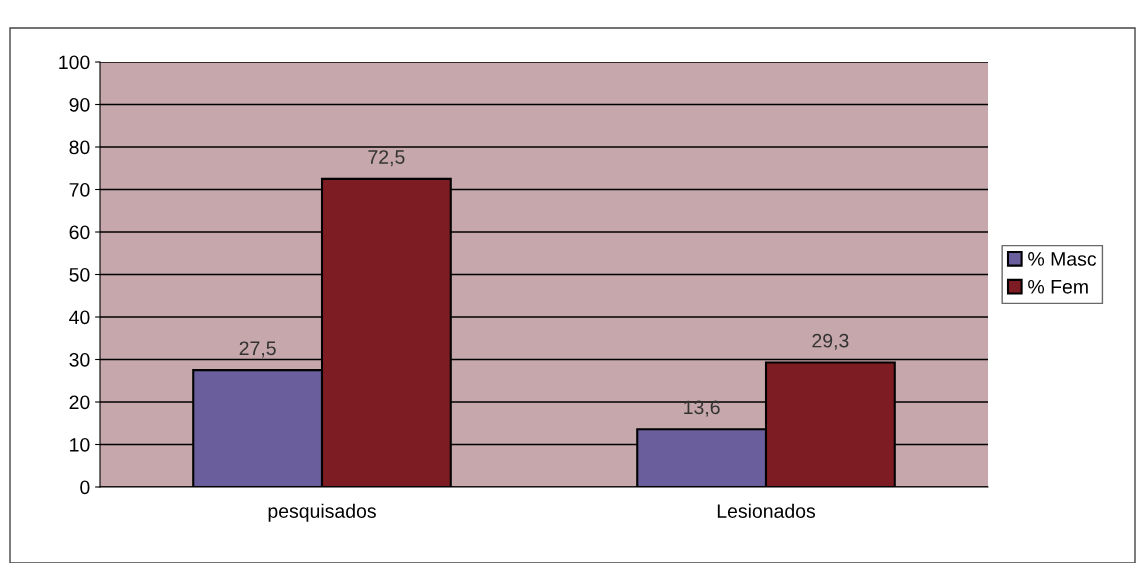  Describe the element at coordinates (79, 189) in the screenshot. I see `y-tick-label: 70` at that location.